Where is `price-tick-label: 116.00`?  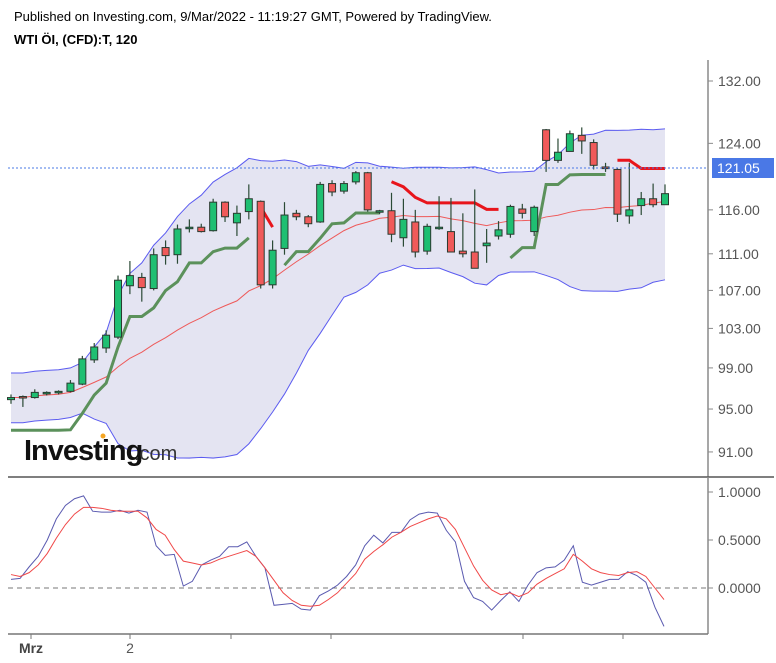 price-tick-label: 116.00 is located at coordinates (739, 210).